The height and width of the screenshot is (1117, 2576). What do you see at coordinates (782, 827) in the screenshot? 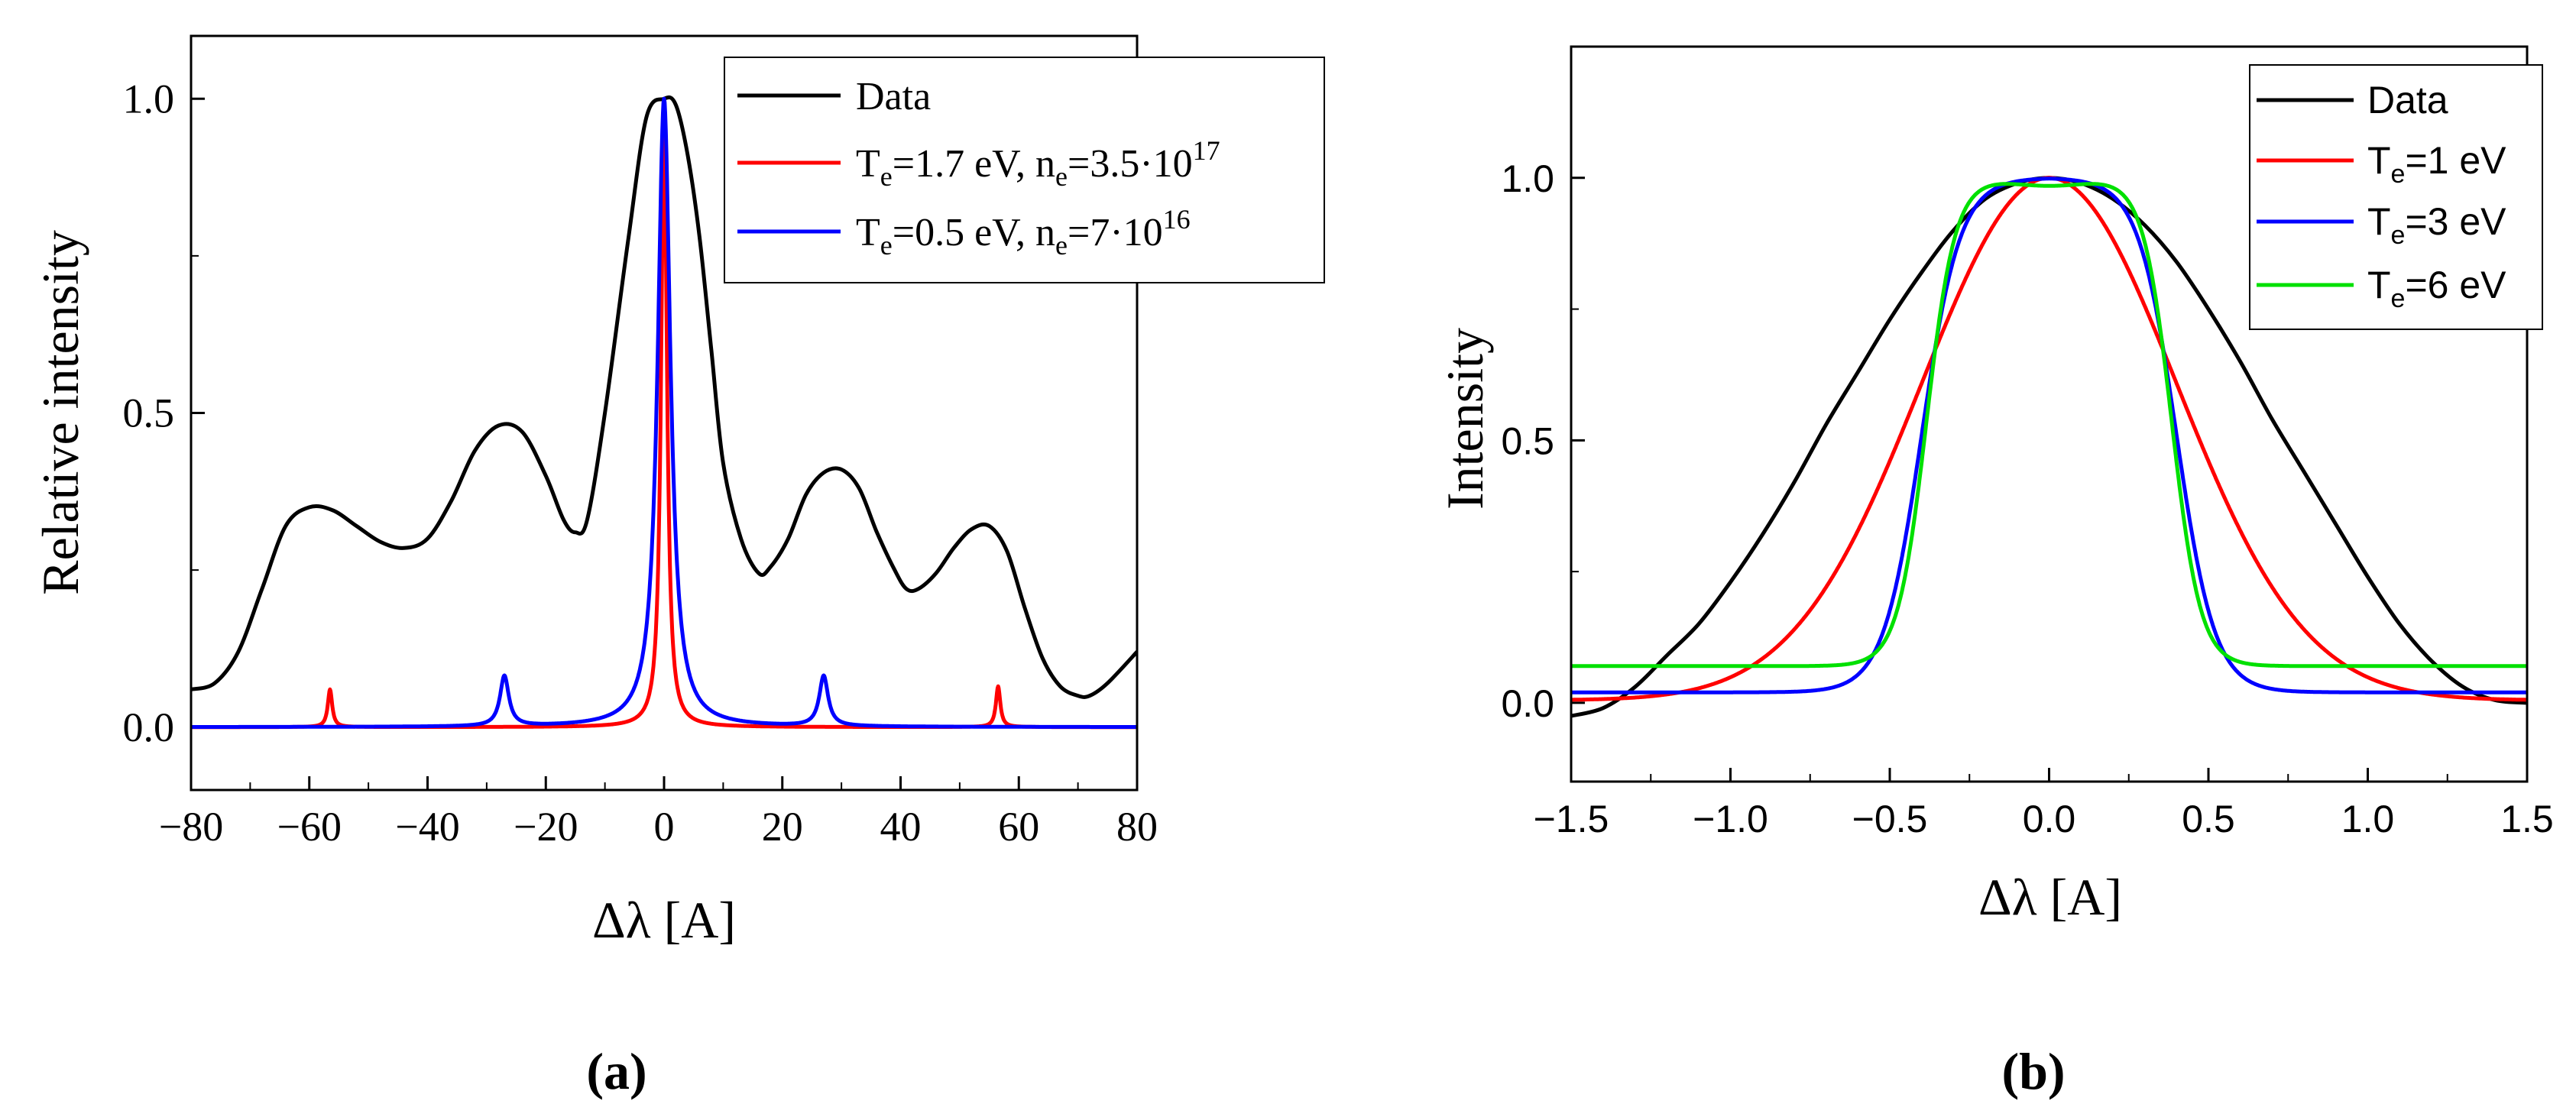
I see `panel-a-xtick-label: 20` at bounding box center [782, 827].